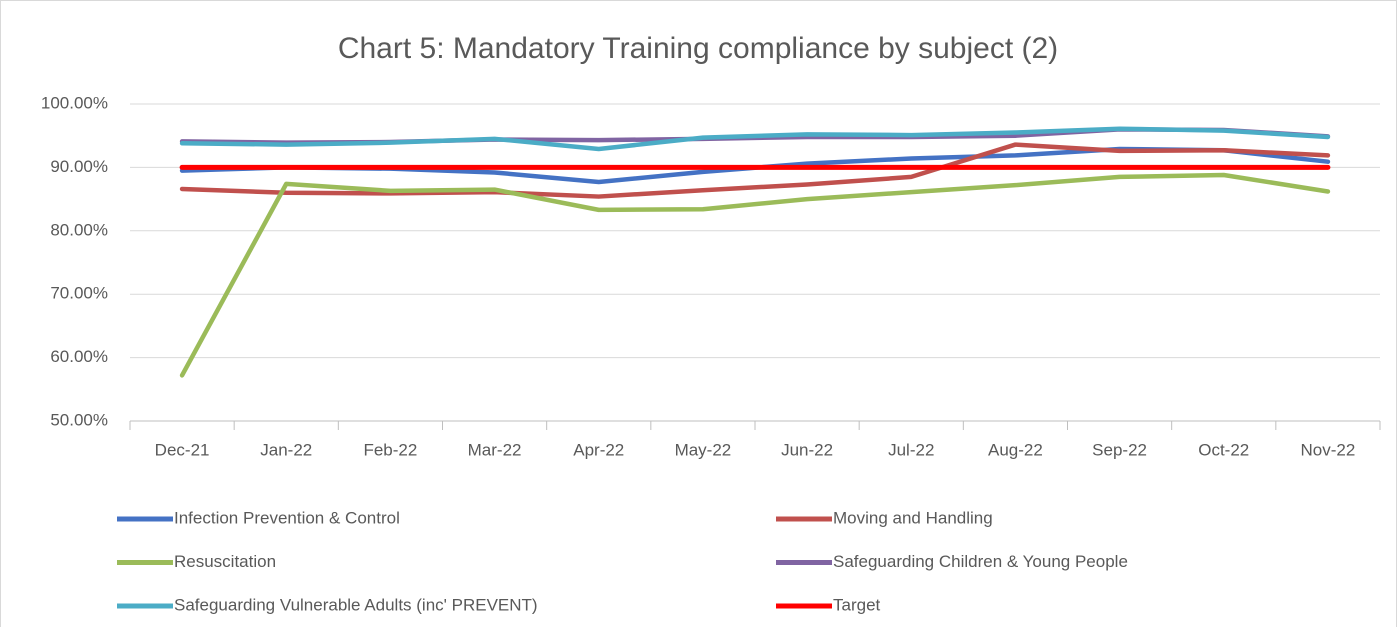 The image size is (1397, 627). What do you see at coordinates (79, 229) in the screenshot?
I see `y-tick-label: 80.00%` at bounding box center [79, 229].